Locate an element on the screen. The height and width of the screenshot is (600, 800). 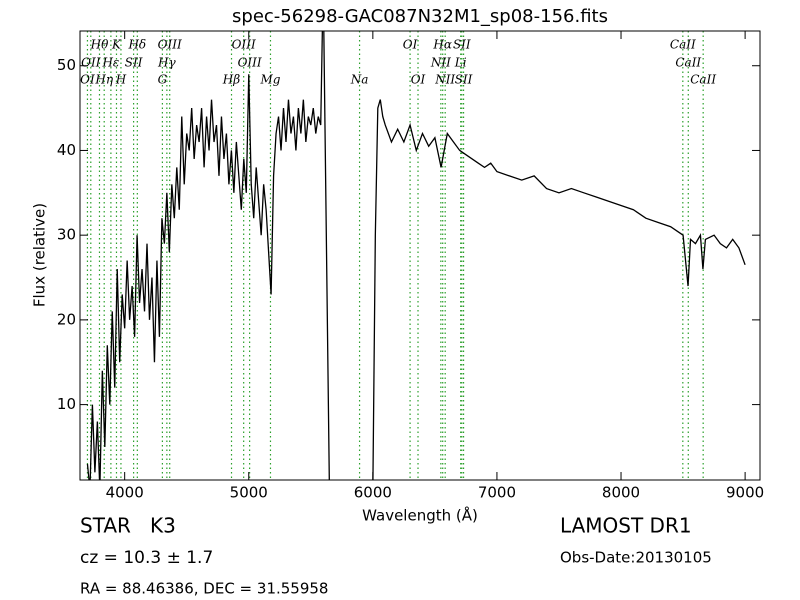
x-tick-label: 9000 is located at coordinates (745, 493).